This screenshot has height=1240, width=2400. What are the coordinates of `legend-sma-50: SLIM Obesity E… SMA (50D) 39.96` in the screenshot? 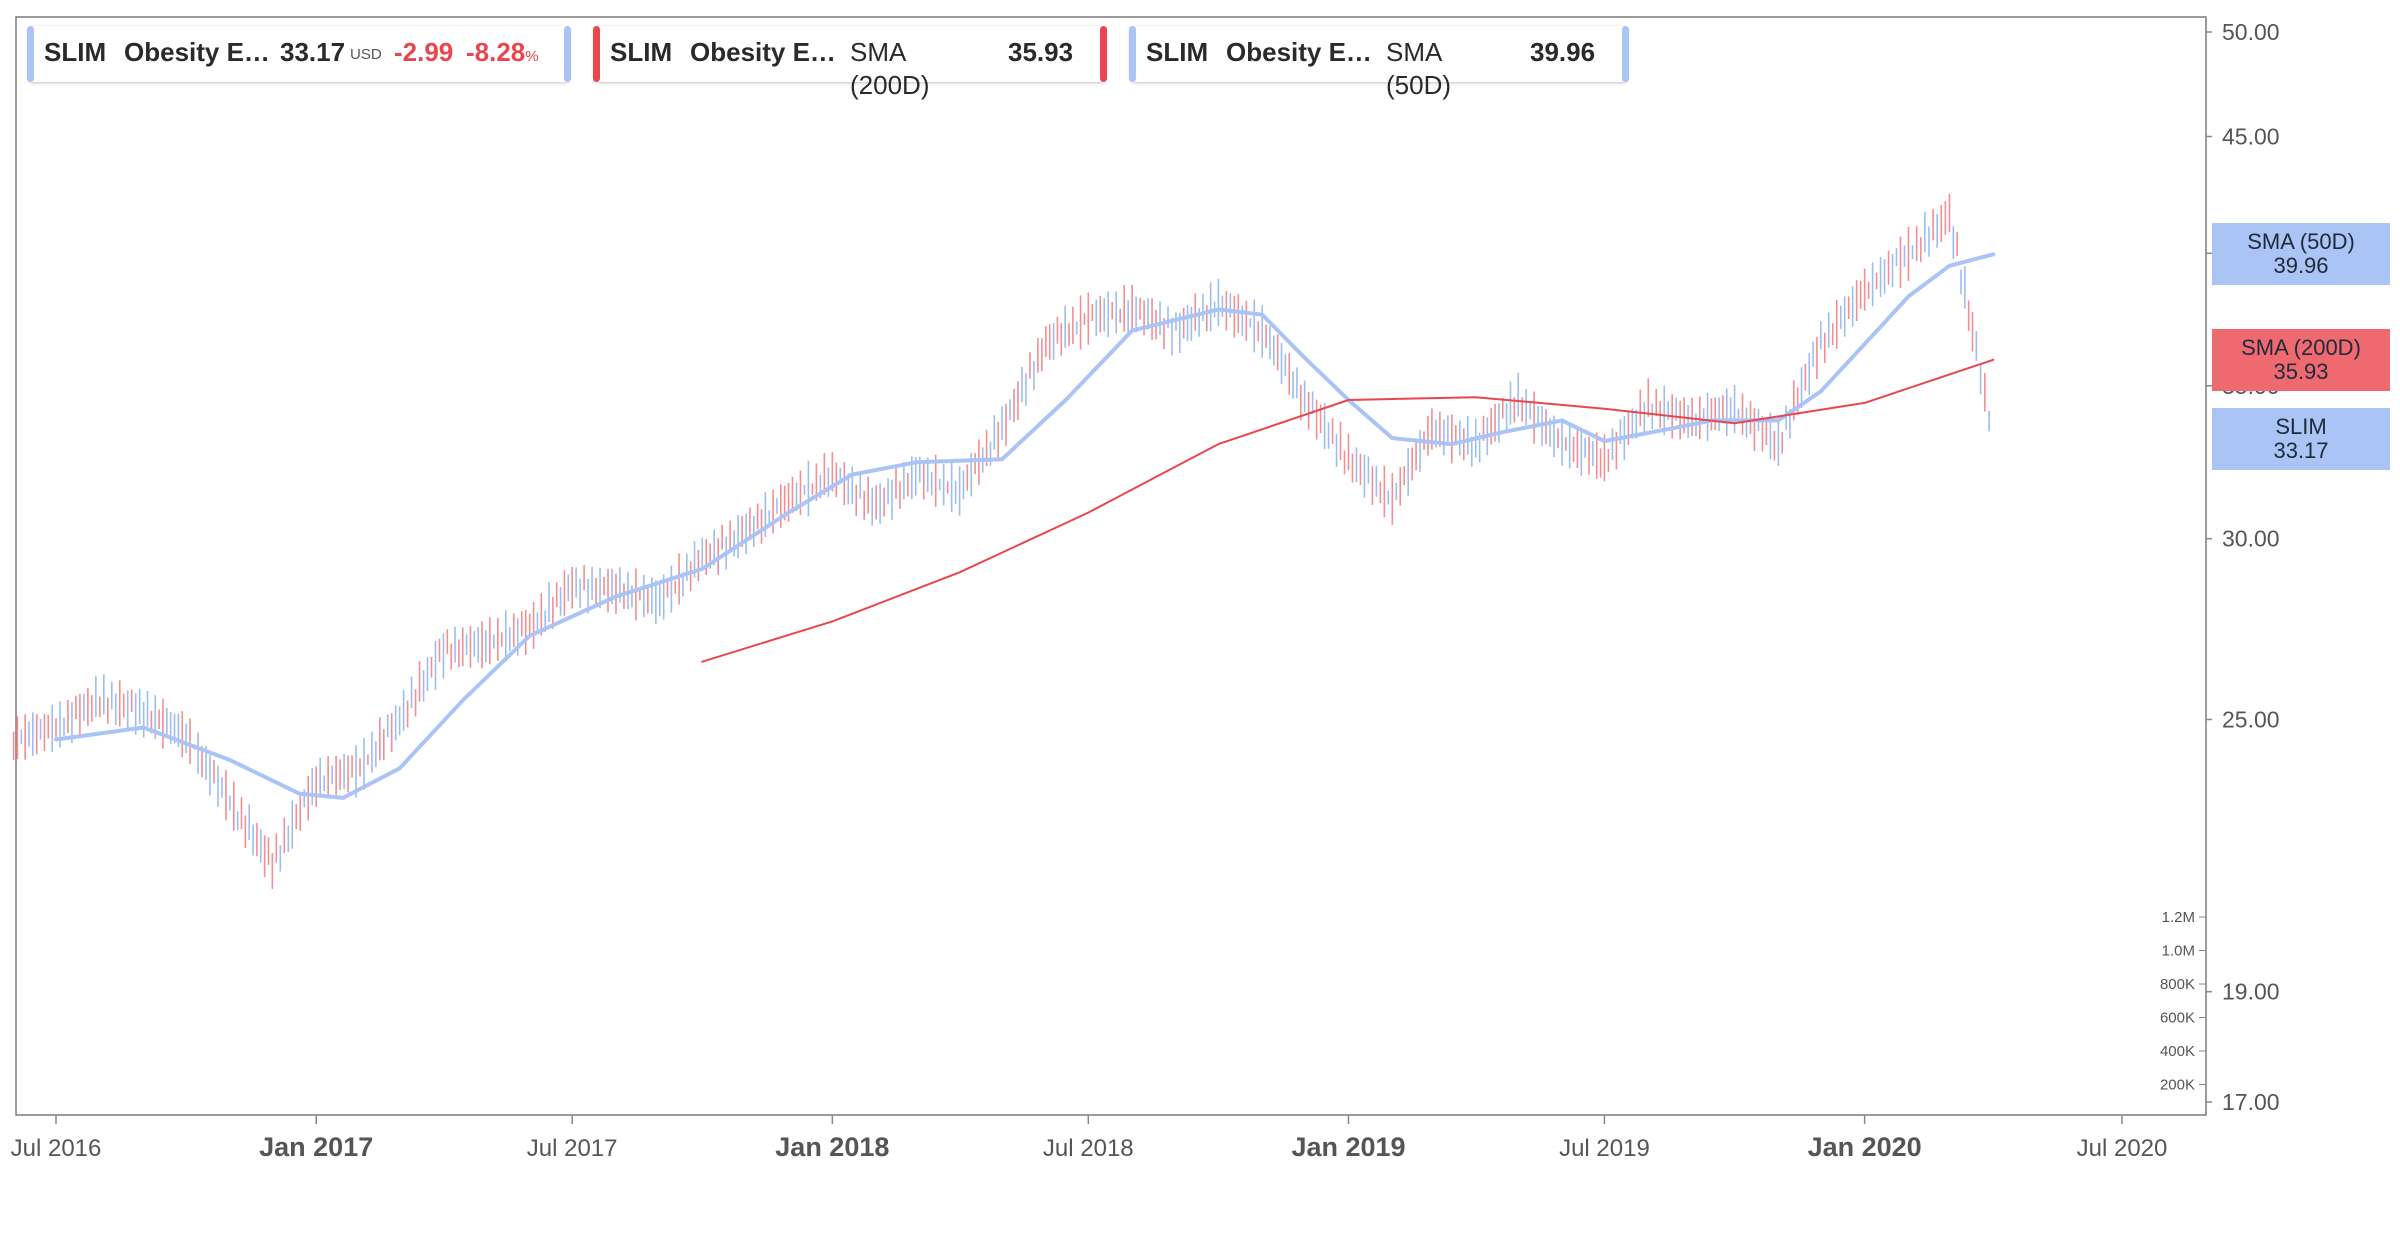 It's located at (1379, 63).